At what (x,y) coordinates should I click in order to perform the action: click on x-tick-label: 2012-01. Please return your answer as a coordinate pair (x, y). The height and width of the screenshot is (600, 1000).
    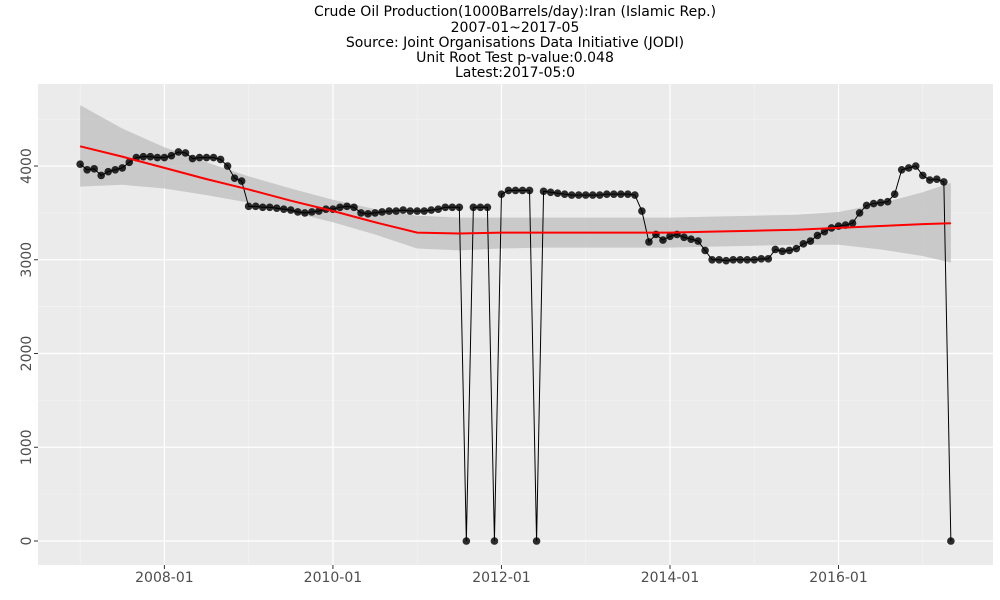
    Looking at the image, I should click on (501, 578).